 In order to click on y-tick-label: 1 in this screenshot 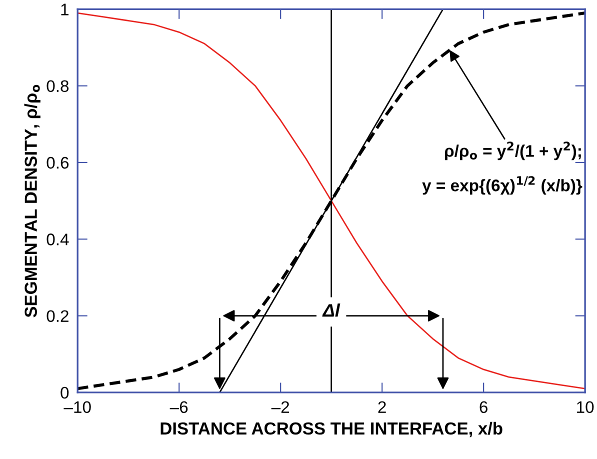, I will do `click(64, 10)`.